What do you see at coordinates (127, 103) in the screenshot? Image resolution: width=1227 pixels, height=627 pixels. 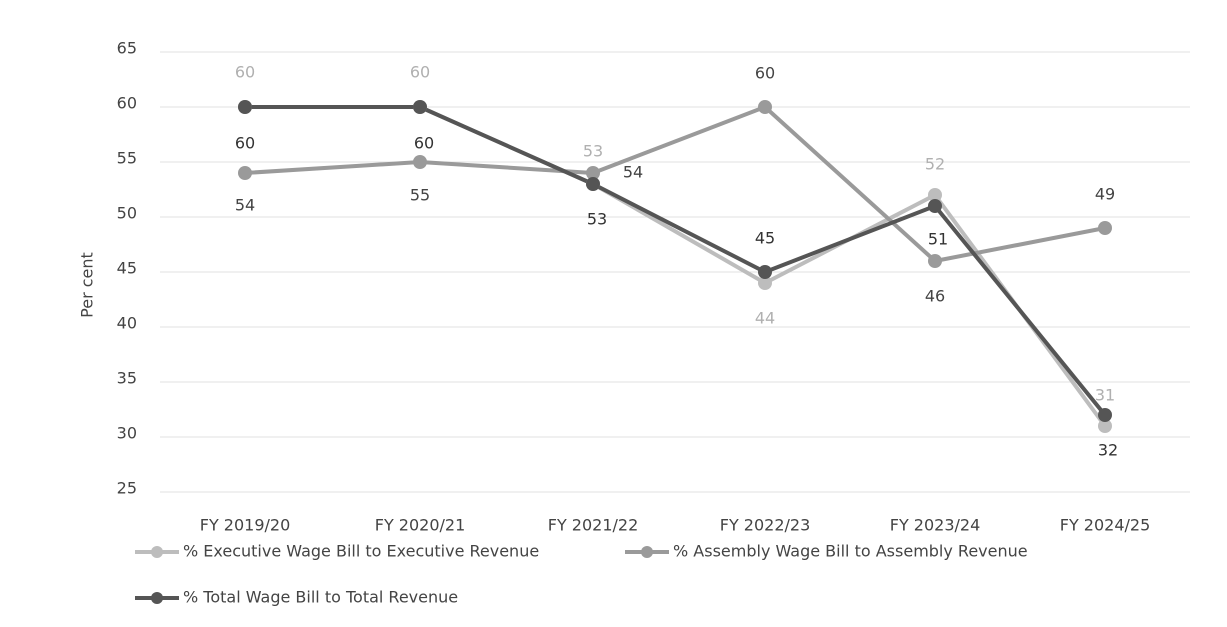 I see `y-tick-label: 60` at bounding box center [127, 103].